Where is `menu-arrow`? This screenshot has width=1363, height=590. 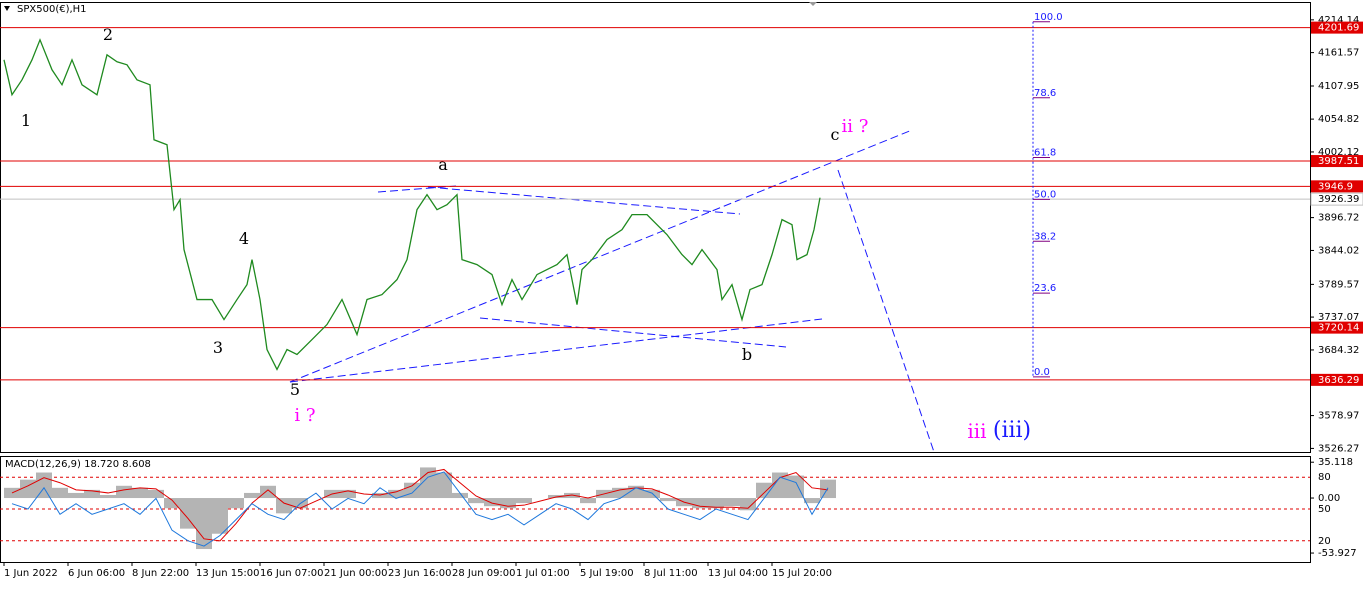
menu-arrow is located at coordinates (7, 8).